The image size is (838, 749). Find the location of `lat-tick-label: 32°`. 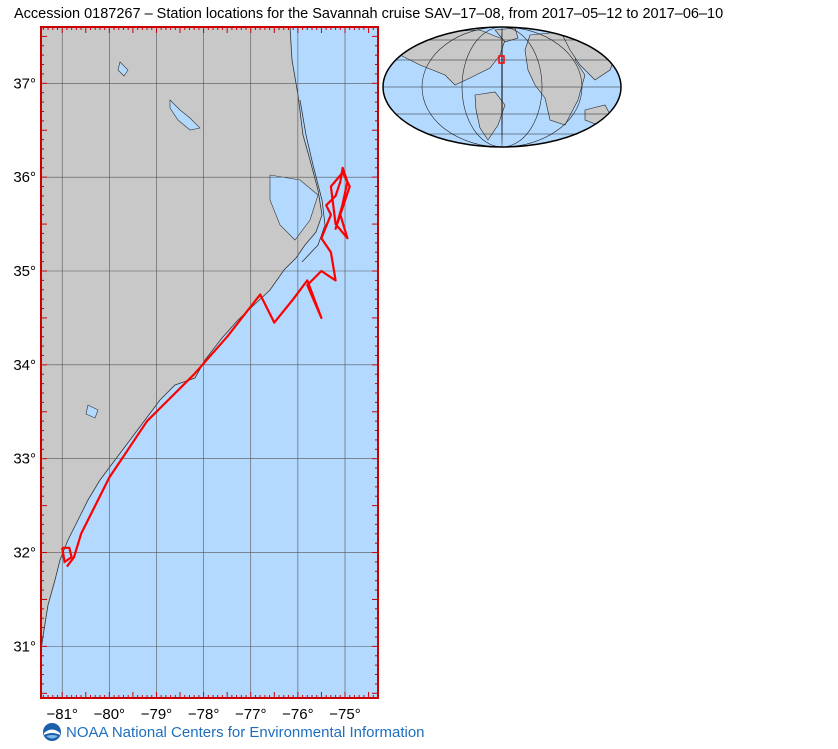

lat-tick-label: 32° is located at coordinates (24, 553).